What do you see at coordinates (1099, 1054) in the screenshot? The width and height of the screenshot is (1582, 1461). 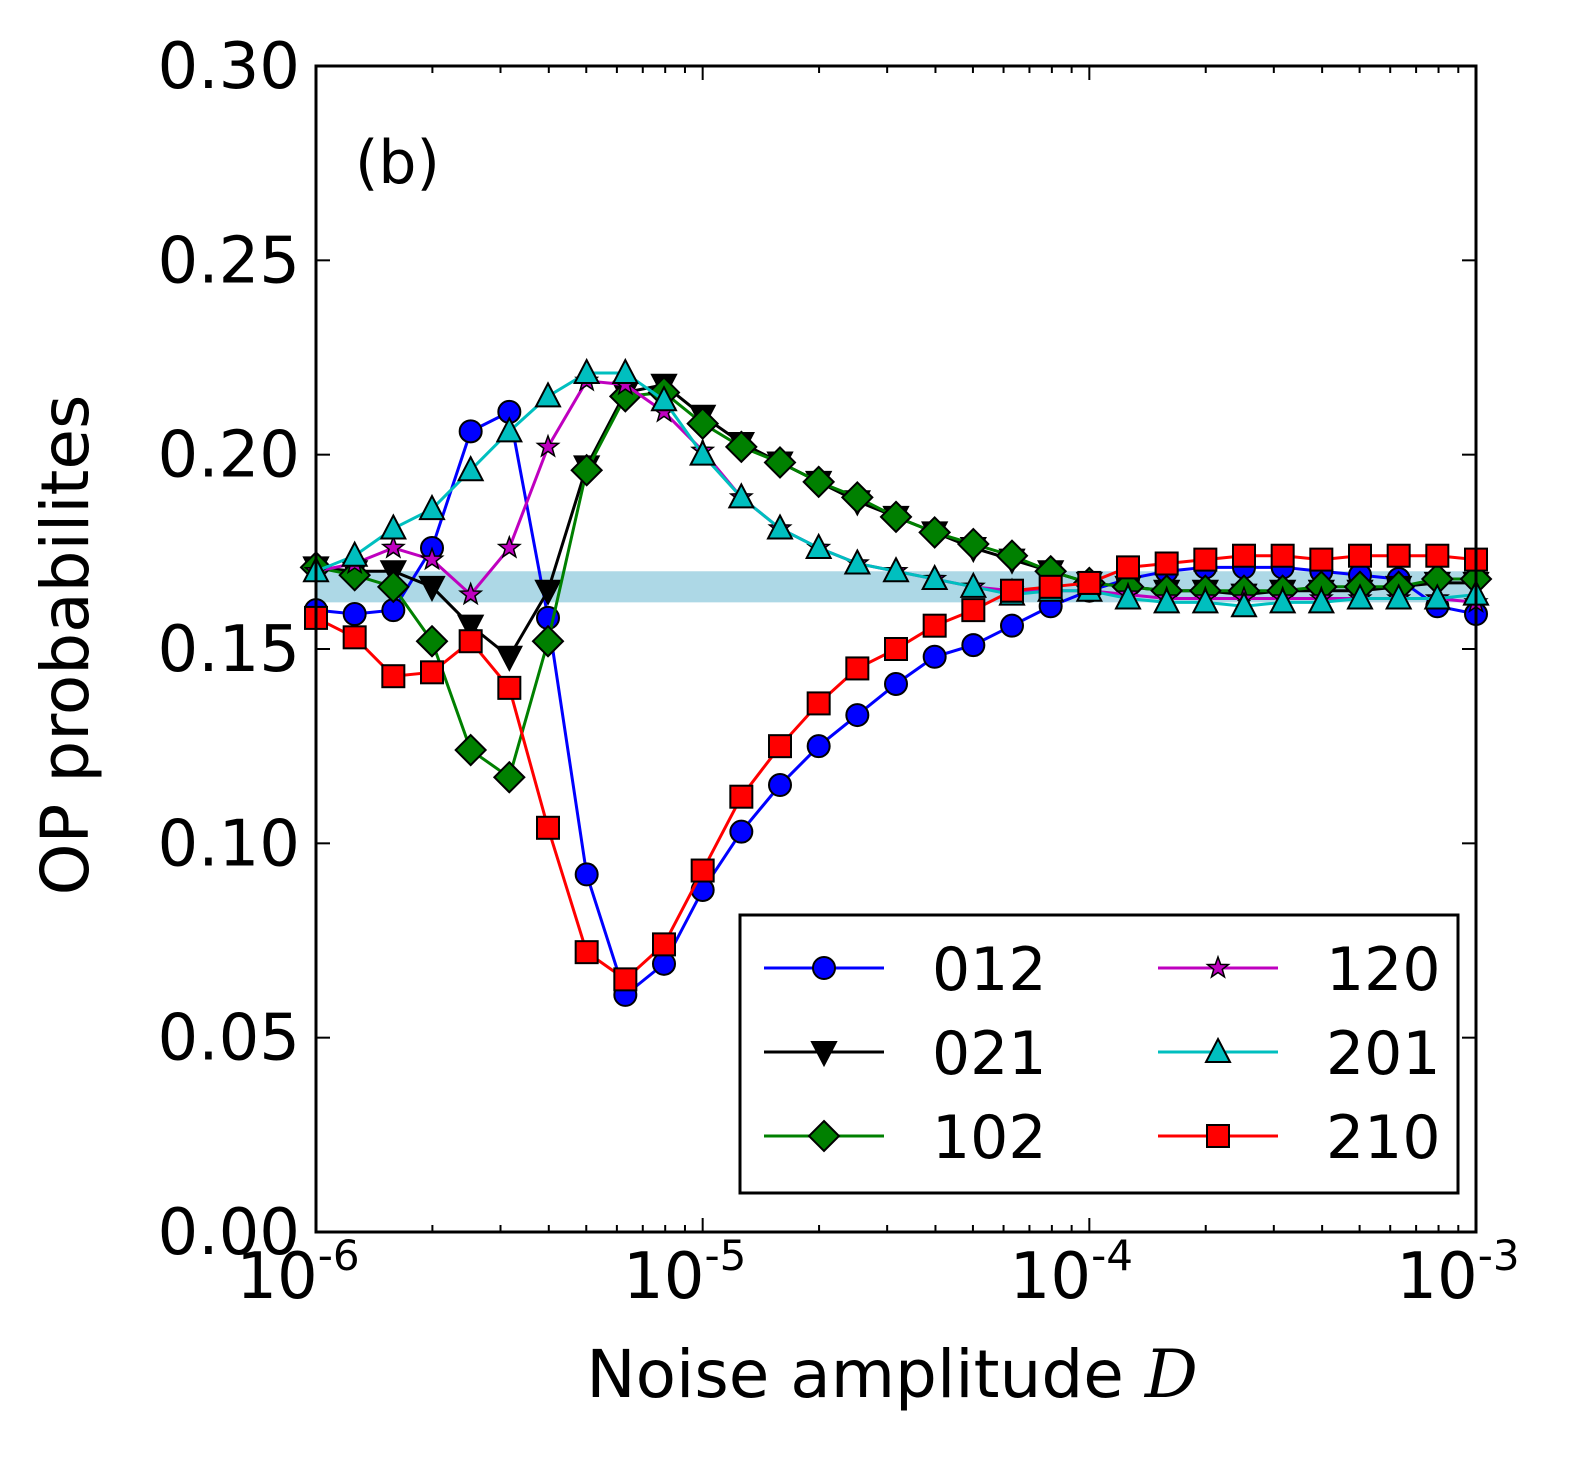 I see `legend-frame` at bounding box center [1099, 1054].